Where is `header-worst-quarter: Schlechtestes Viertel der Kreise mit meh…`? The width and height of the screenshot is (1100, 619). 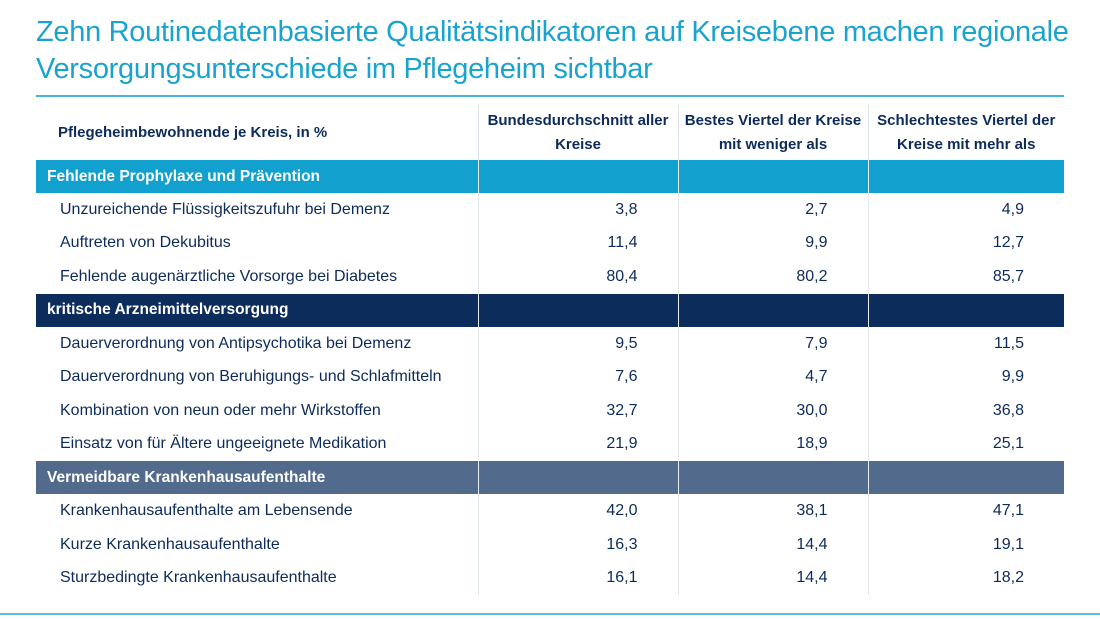 header-worst-quarter: Schlechtestes Viertel der Kreise mit meh… is located at coordinates (965, 132).